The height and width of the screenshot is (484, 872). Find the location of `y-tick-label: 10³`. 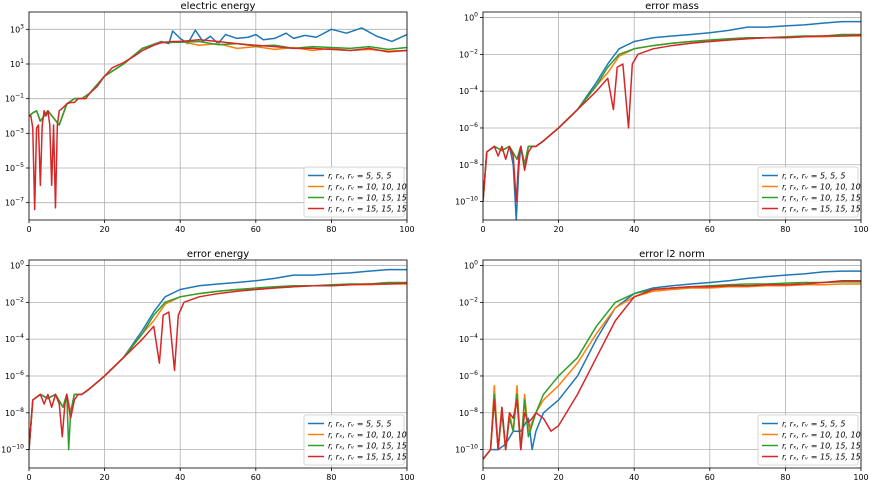

y-tick-label: 10³ is located at coordinates (17, 28).